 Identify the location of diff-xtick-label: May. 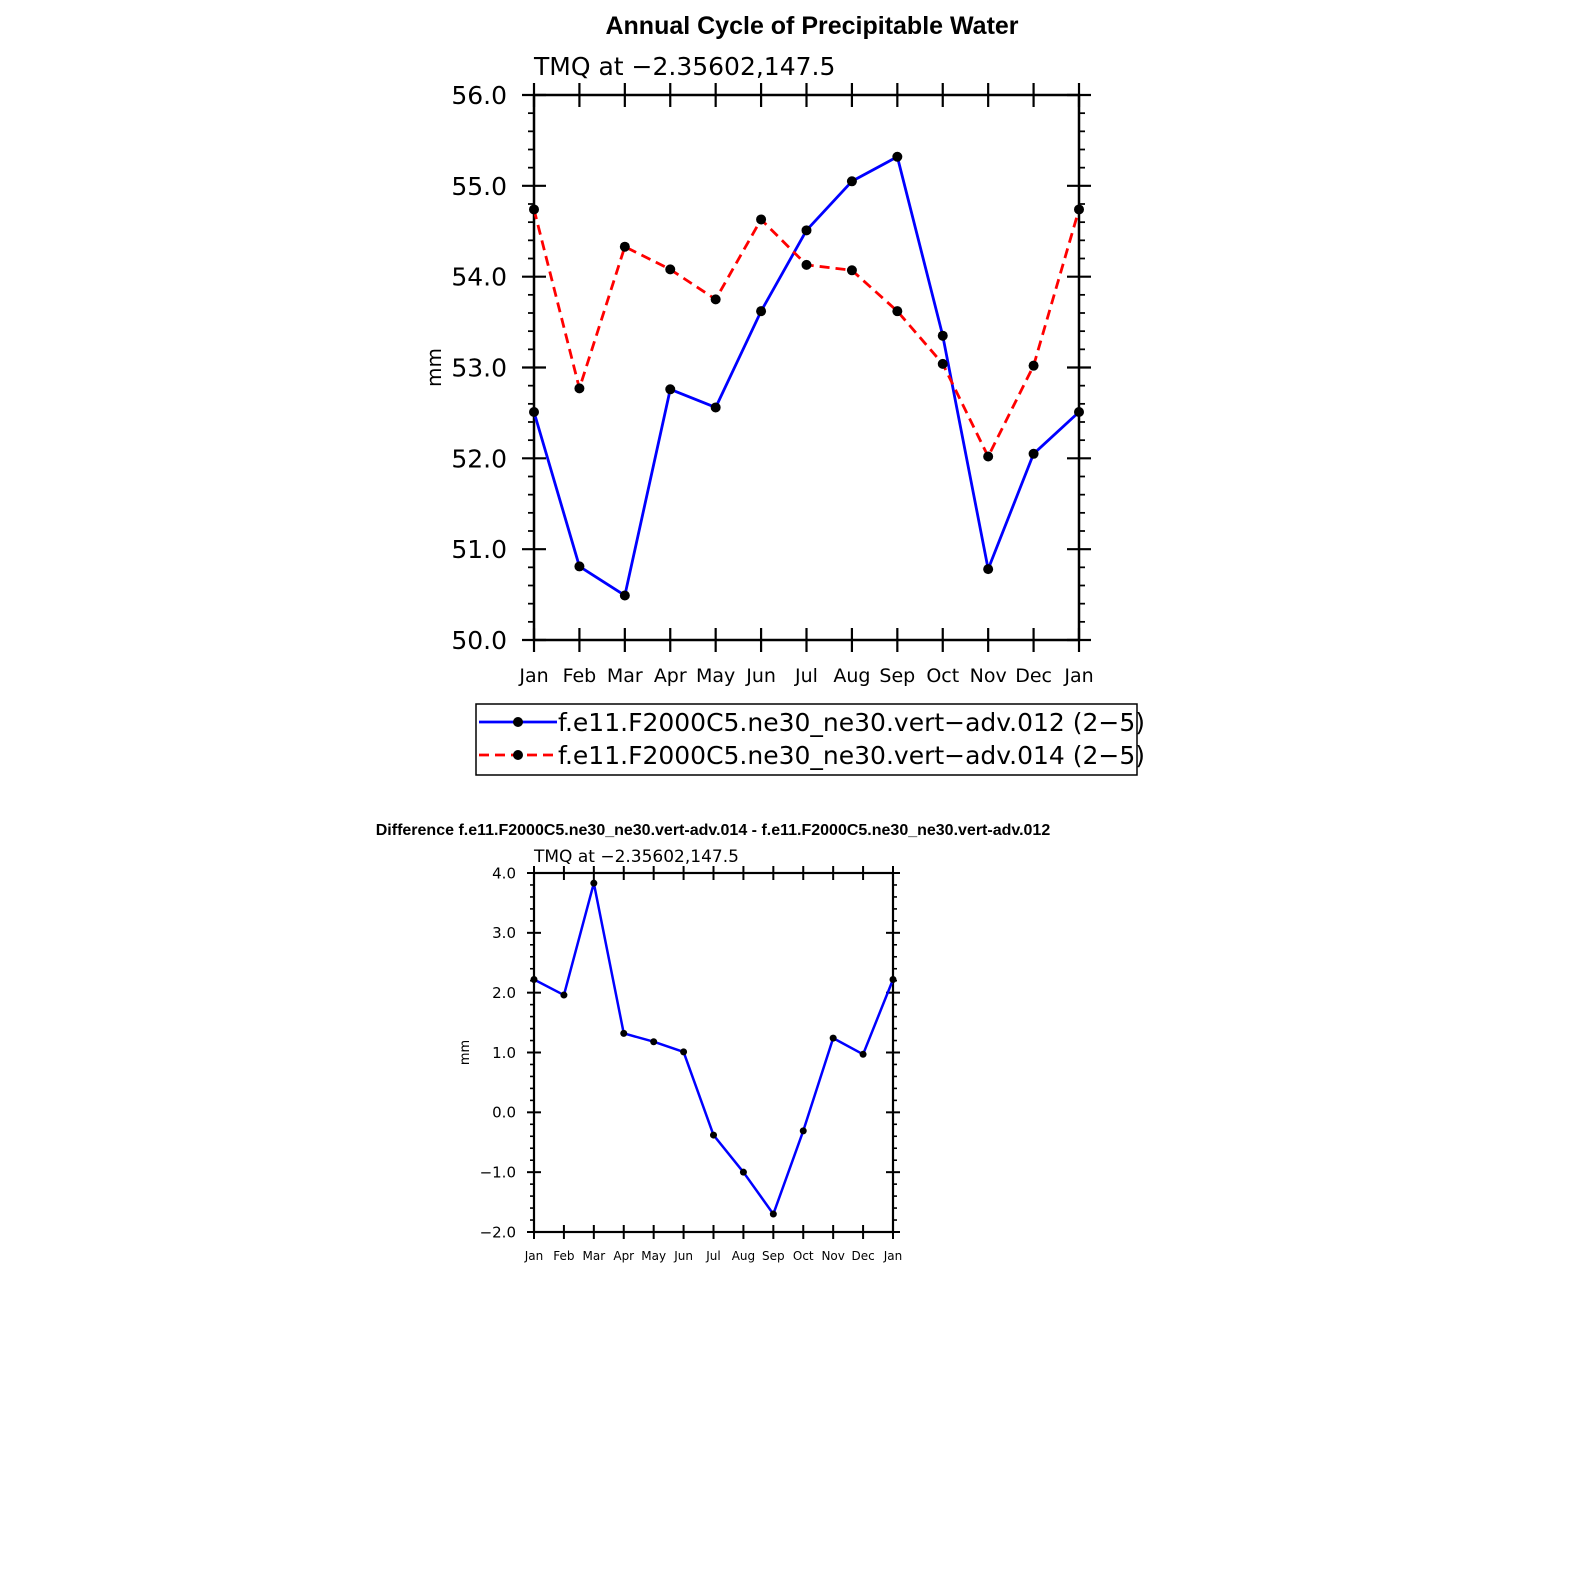
(653, 1256).